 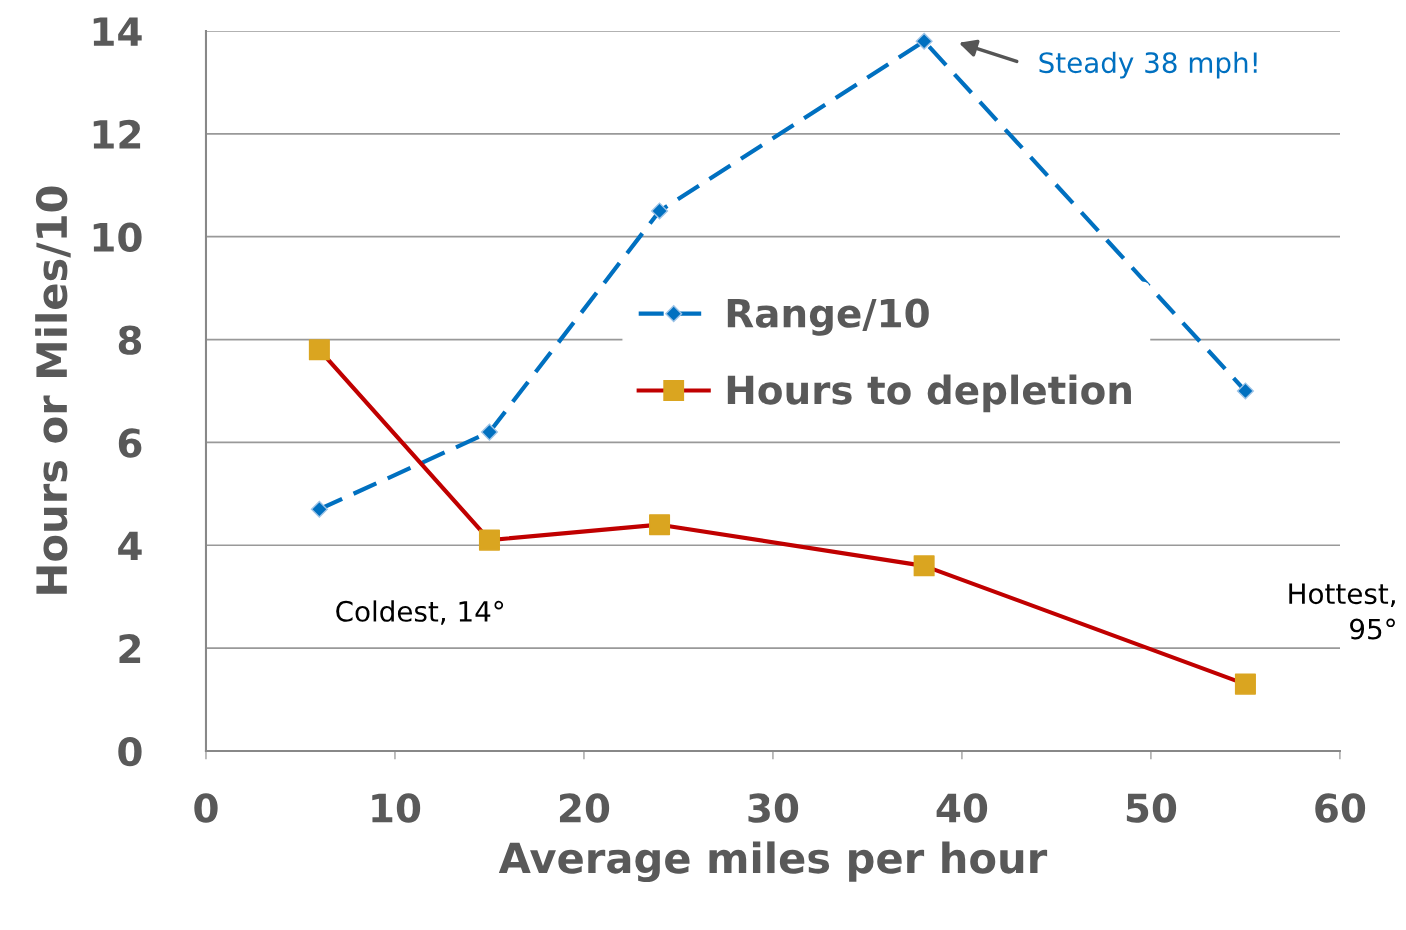 What do you see at coordinates (1148, 65) in the screenshot?
I see `annotation: Steady 38 mph!` at bounding box center [1148, 65].